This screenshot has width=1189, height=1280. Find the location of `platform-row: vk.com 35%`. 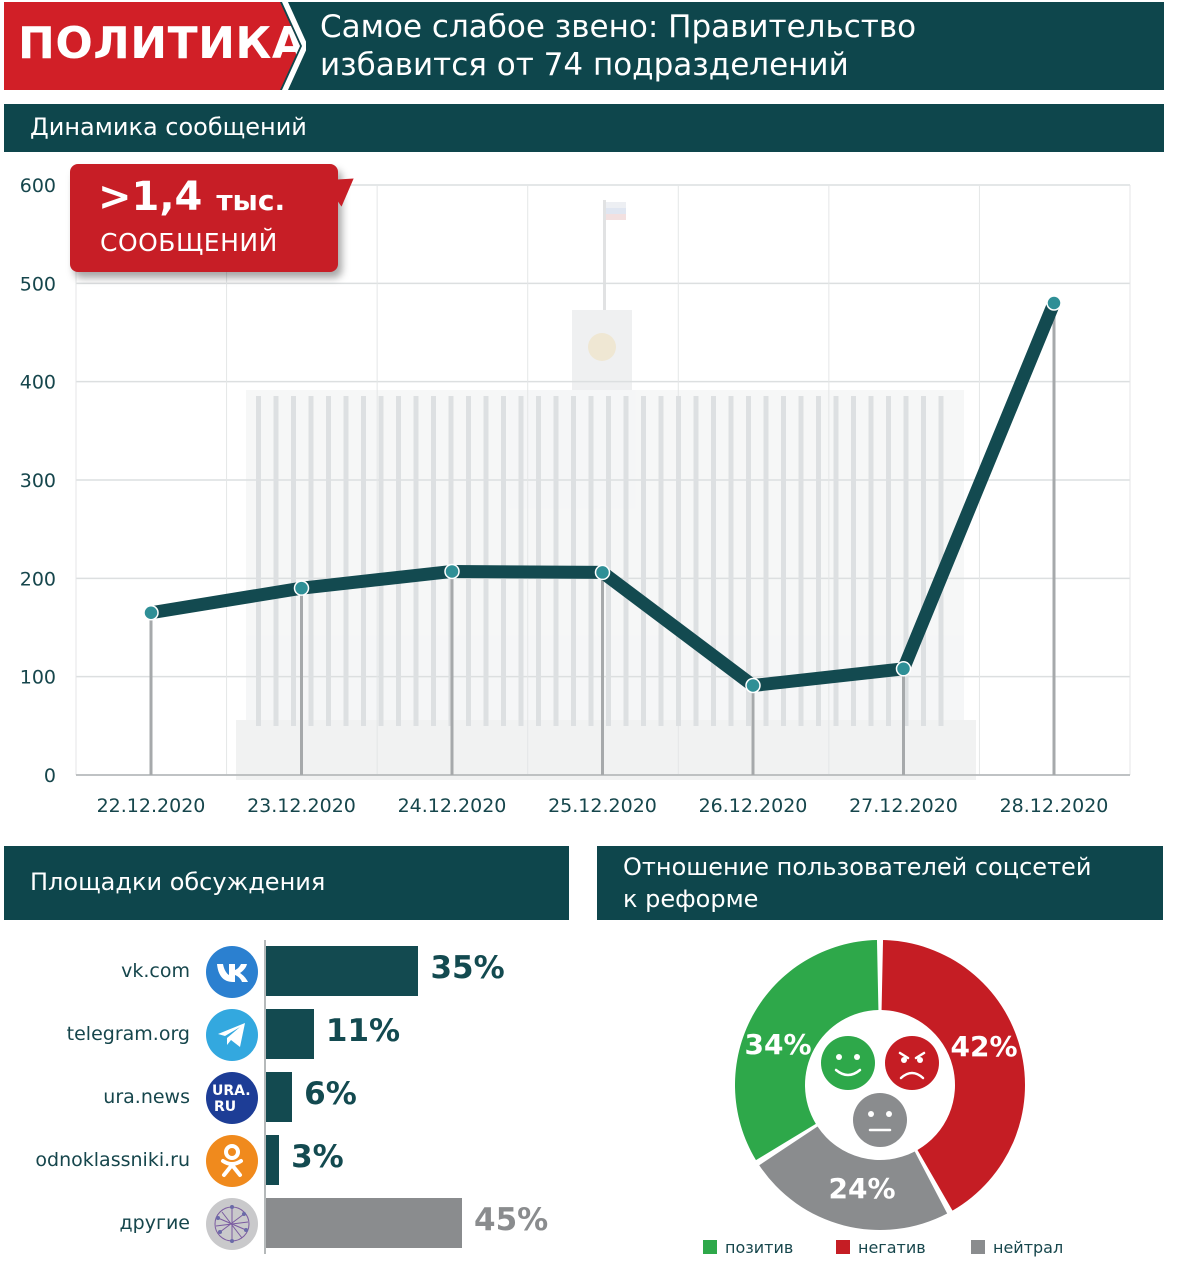

platform-row: vk.com 35% is located at coordinates (290, 972).